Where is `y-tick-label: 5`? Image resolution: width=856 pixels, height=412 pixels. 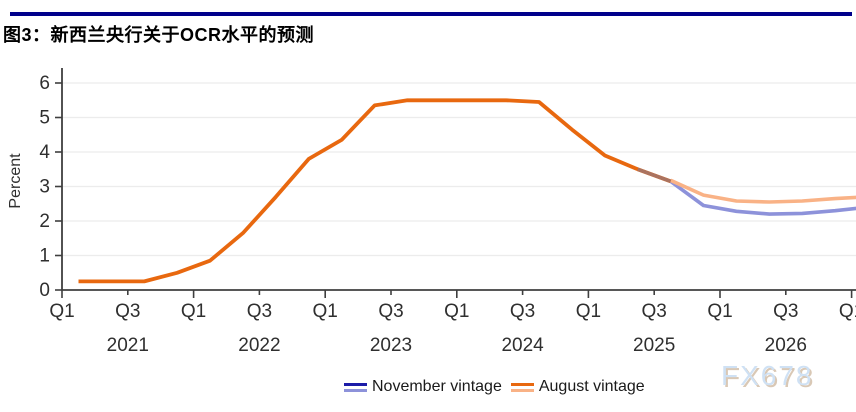 y-tick-label: 5 is located at coordinates (44, 118).